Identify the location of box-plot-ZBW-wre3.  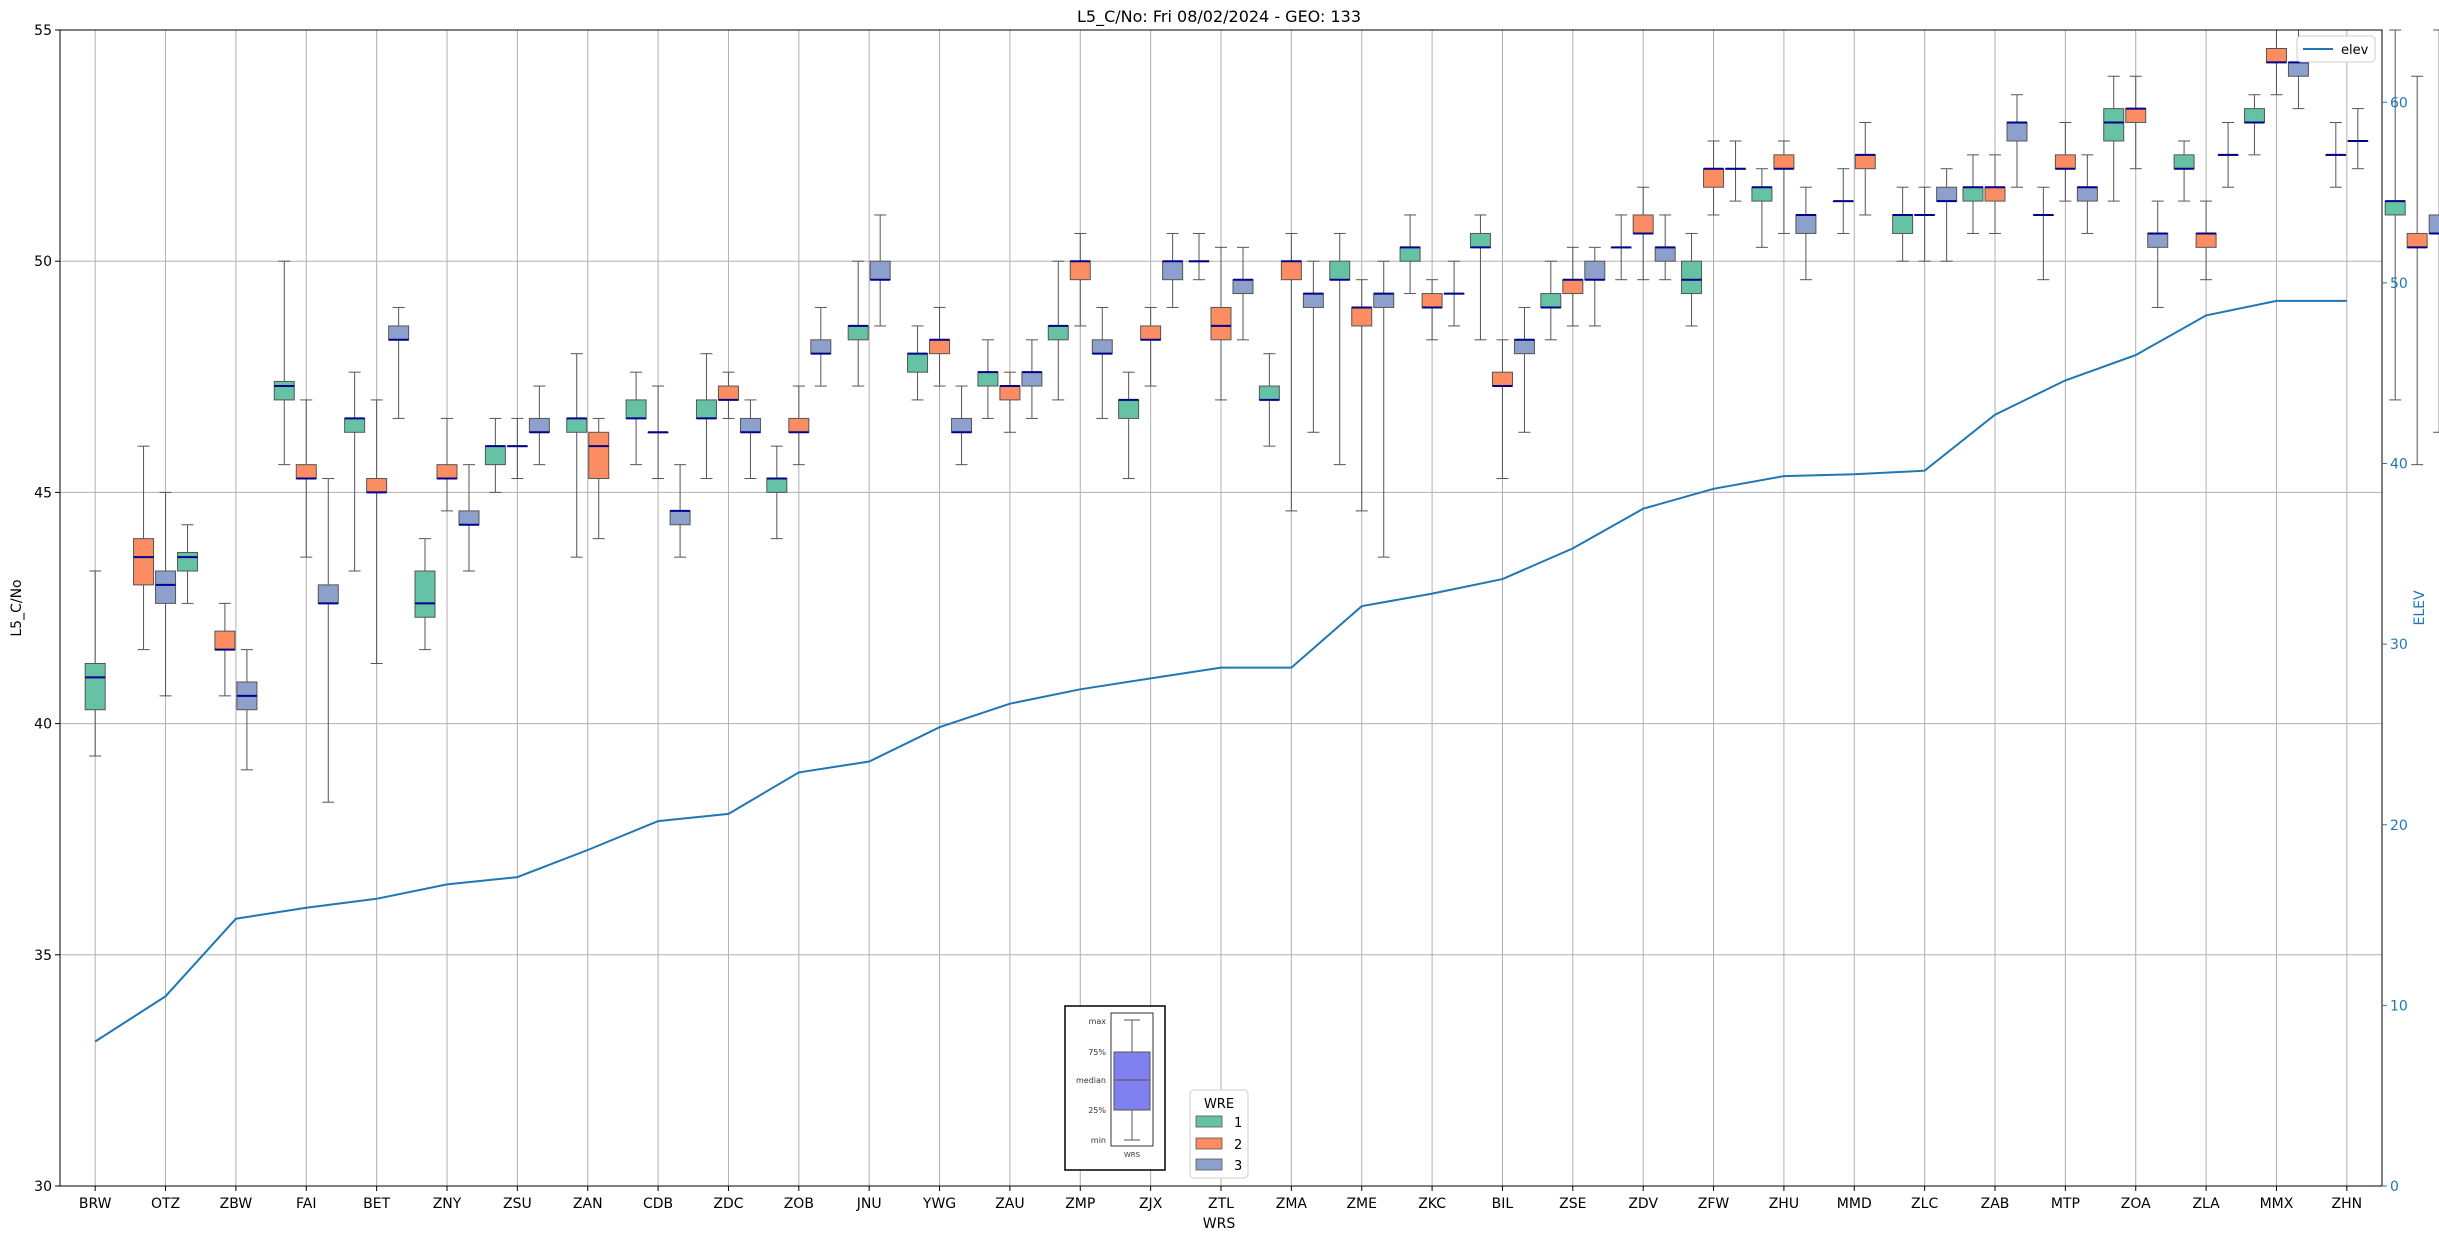
(247, 710).